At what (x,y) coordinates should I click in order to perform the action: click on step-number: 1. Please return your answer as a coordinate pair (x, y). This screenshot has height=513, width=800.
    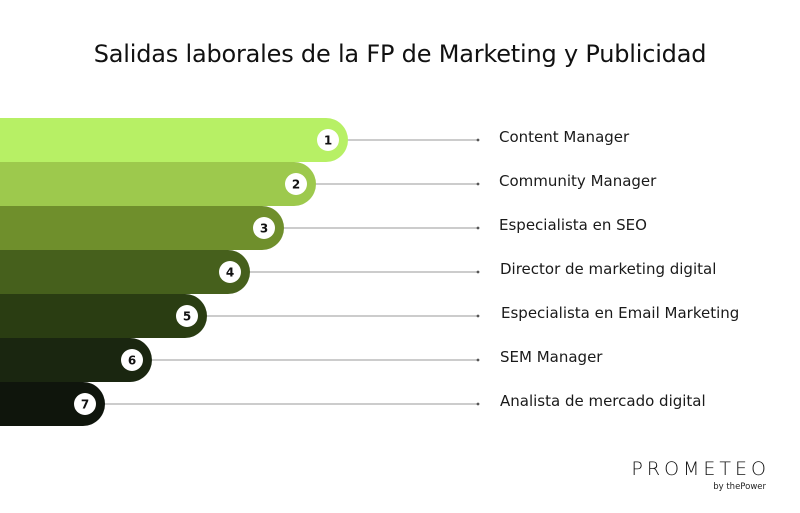
    Looking at the image, I should click on (328, 141).